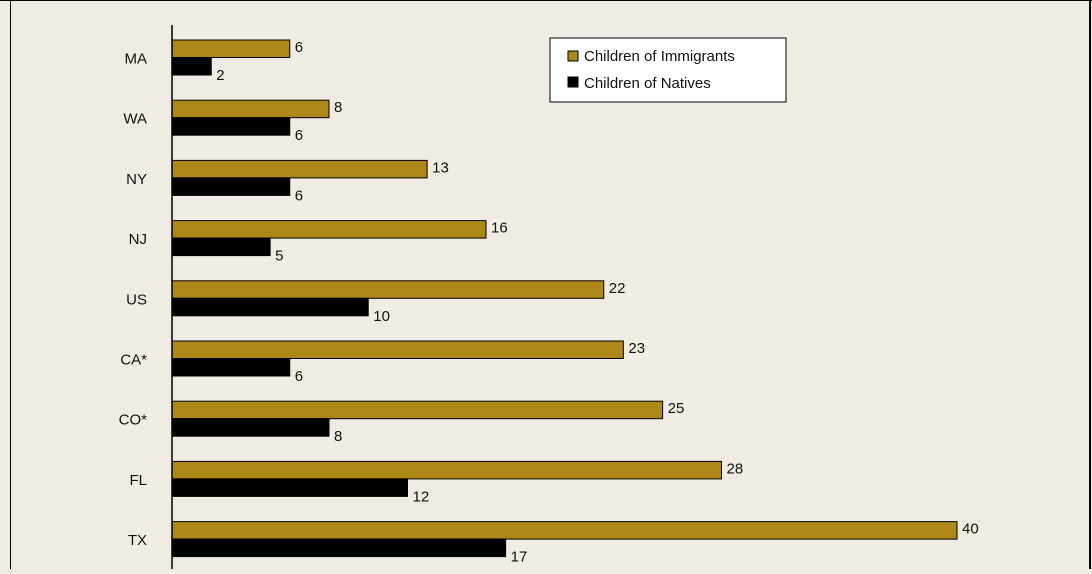 This screenshot has width=1092, height=574. I want to click on bar-tx-immigrants, so click(564, 530).